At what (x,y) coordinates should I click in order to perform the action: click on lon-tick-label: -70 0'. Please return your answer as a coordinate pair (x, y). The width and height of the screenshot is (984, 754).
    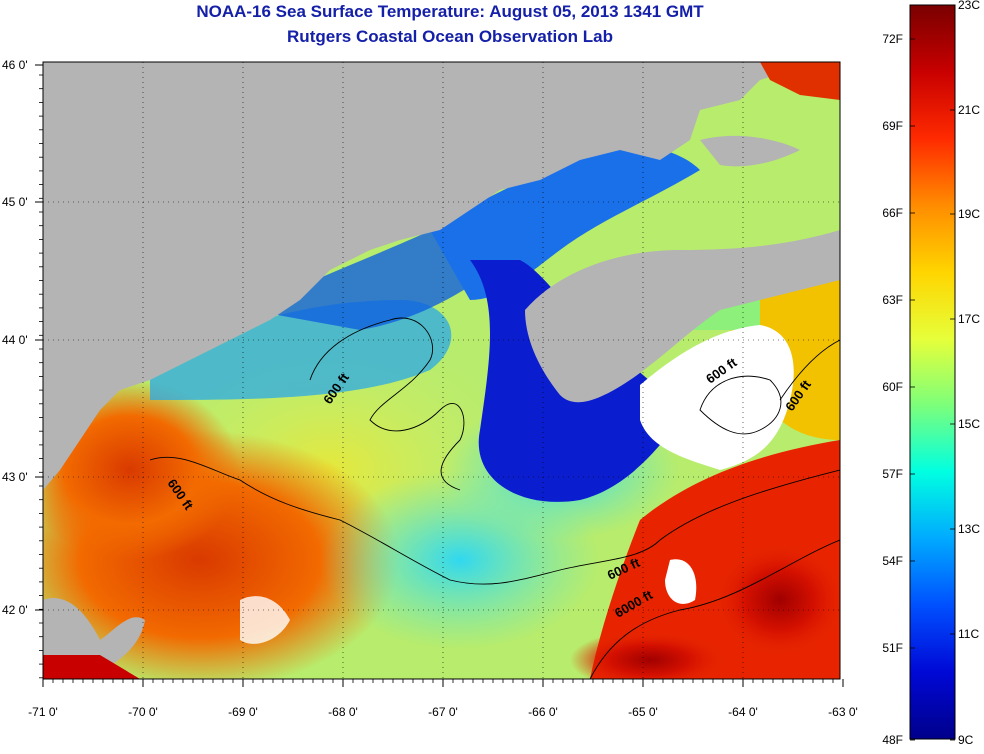
    Looking at the image, I should click on (143, 712).